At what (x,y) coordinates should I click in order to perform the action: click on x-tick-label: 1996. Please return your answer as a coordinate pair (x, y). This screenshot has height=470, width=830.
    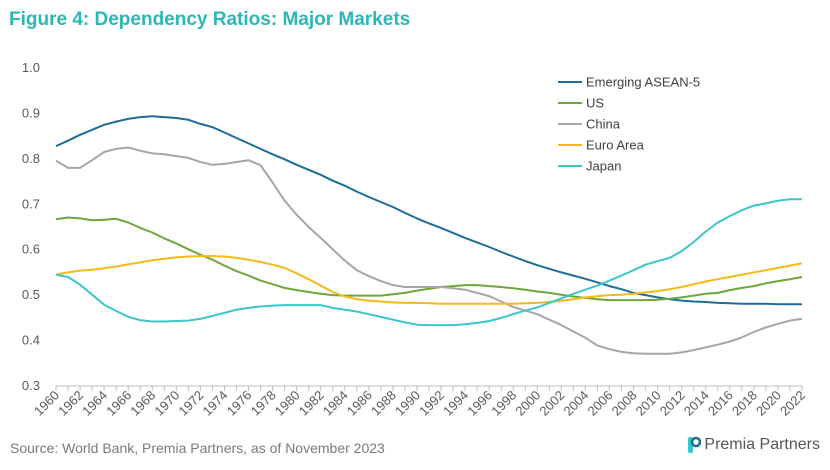
    Looking at the image, I should click on (479, 403).